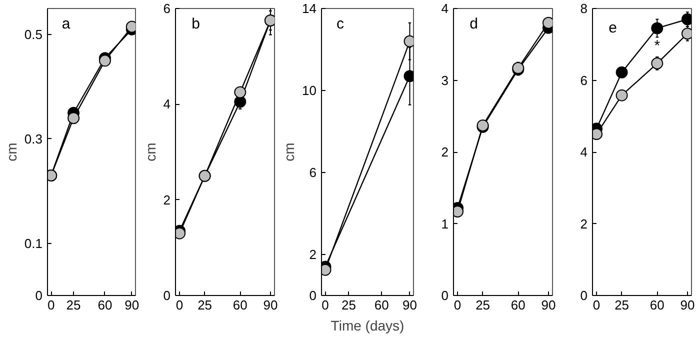 The width and height of the screenshot is (697, 341). Describe the element at coordinates (657, 45) in the screenshot. I see `annotation: *` at that location.